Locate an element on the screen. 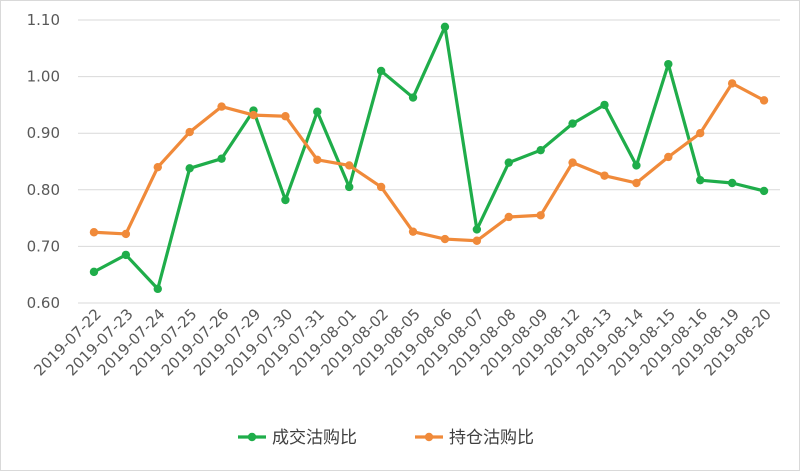 The image size is (800, 471). y-tick-label: 1.10 is located at coordinates (43, 20).